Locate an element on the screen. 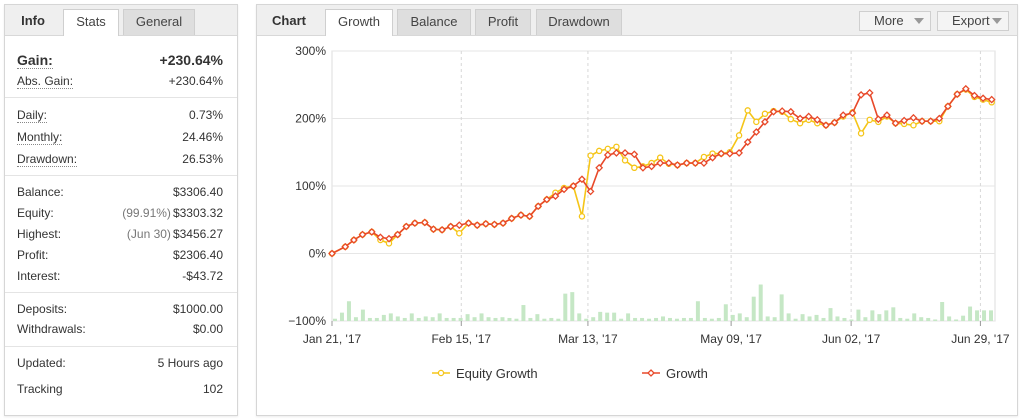  gain-row: Gain: +230.64% is located at coordinates (121, 61).